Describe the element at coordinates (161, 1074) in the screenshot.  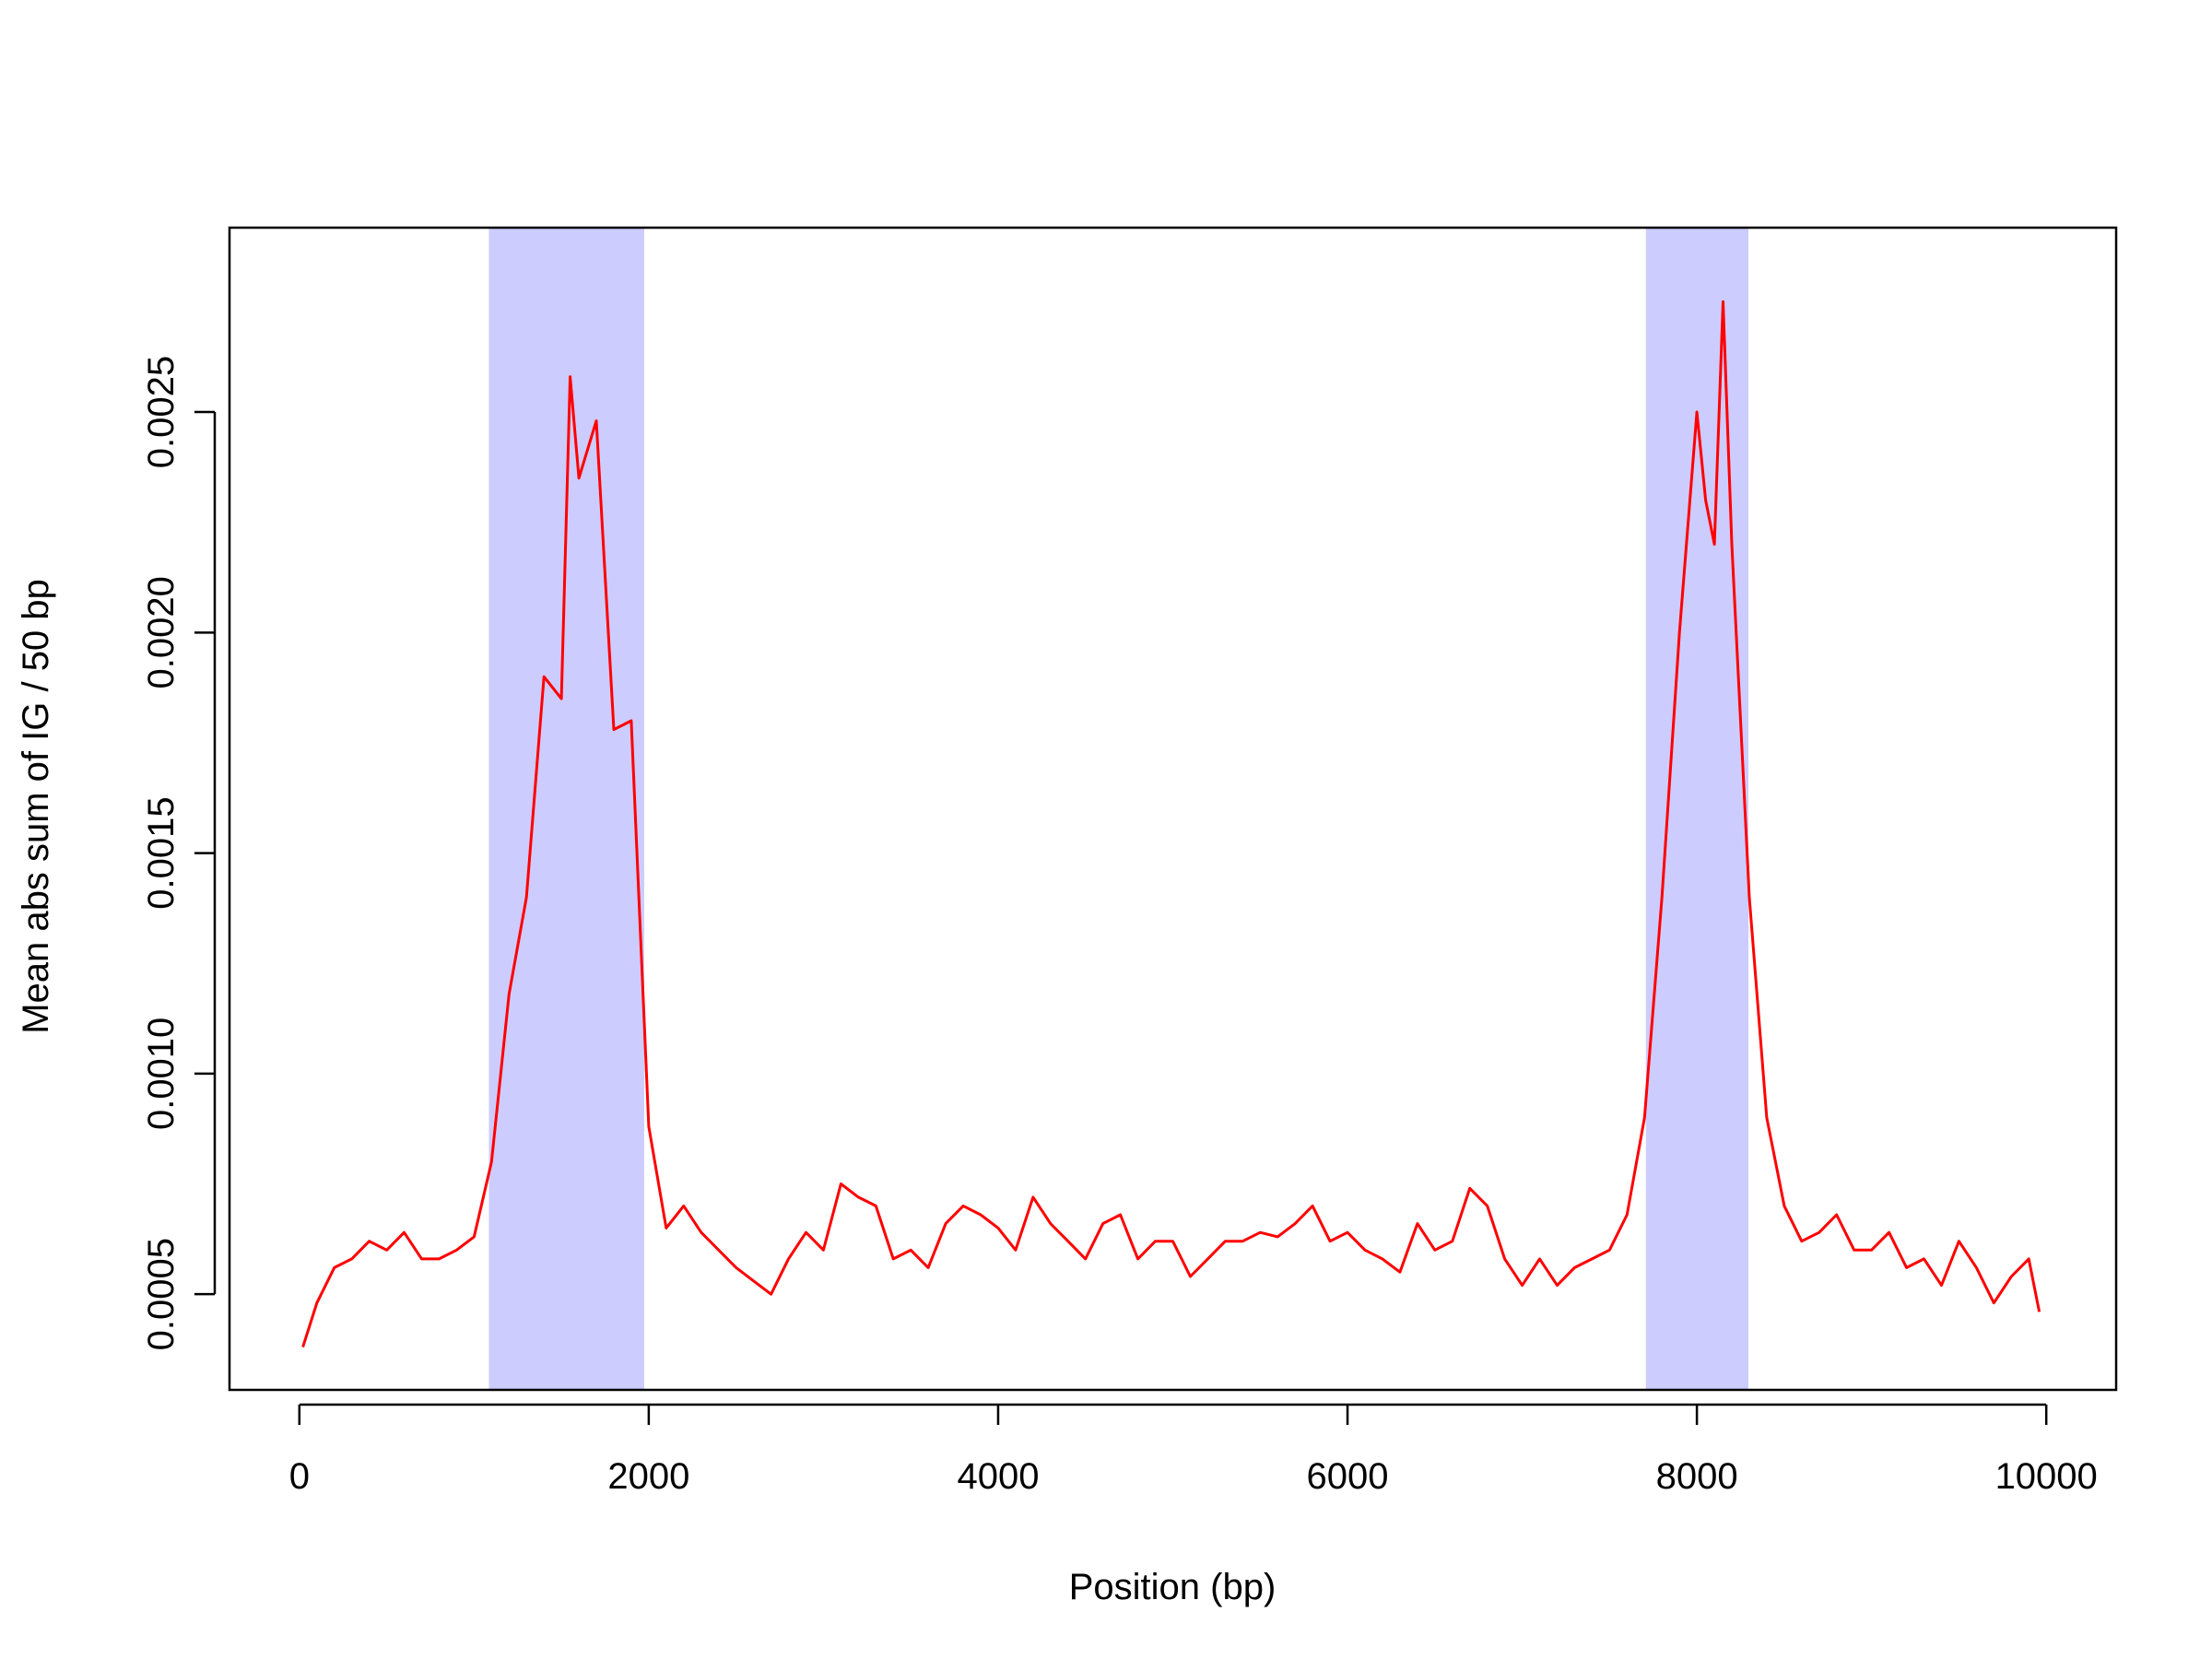
I see `y-tick-label: 0.0010` at that location.